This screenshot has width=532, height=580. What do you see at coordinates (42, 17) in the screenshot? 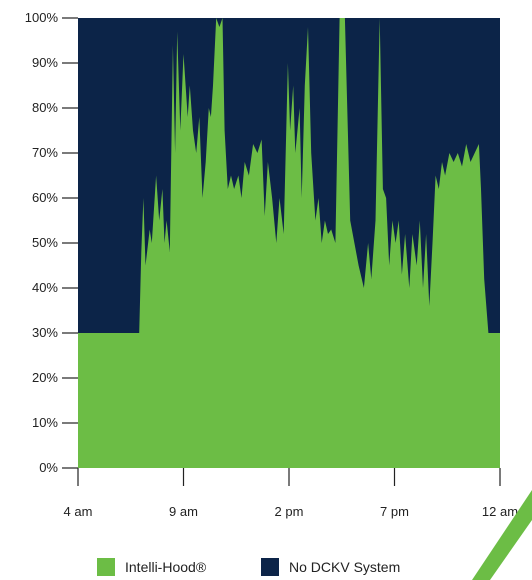
I see `y-tick-label: 100%` at bounding box center [42, 17].